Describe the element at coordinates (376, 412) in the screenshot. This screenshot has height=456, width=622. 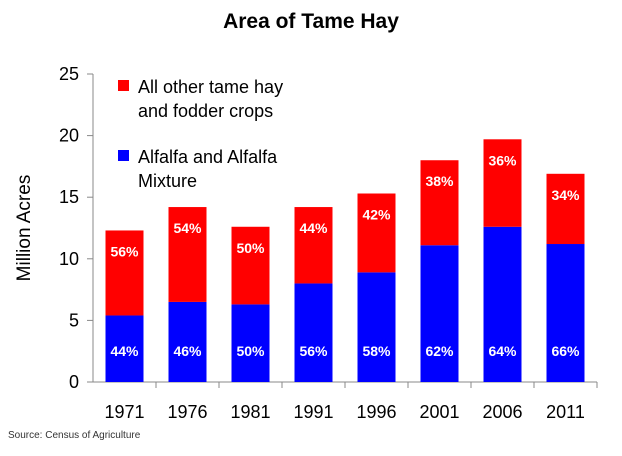
I see `x-tick-label: 1996` at that location.